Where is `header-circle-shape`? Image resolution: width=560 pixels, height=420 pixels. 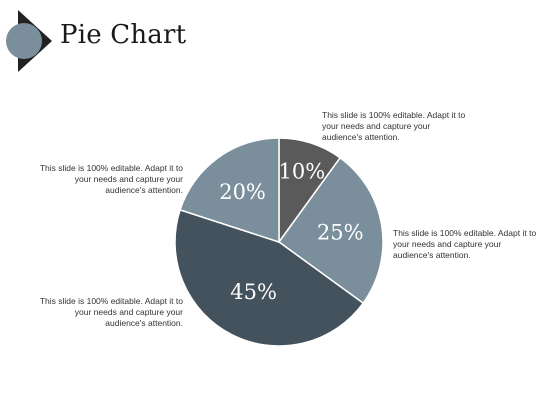 header-circle-shape is located at coordinates (24, 41).